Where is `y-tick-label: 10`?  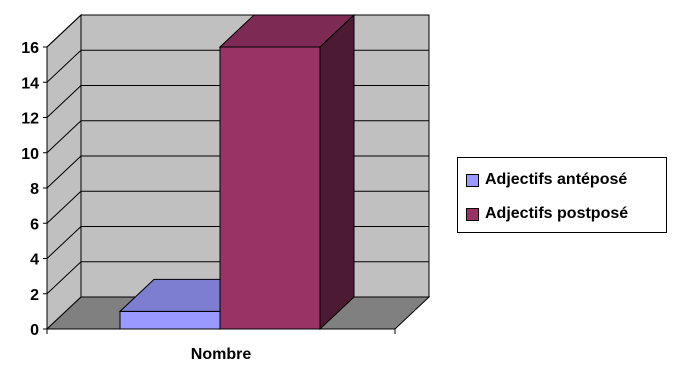 y-tick-label: 10 is located at coordinates (30, 154).